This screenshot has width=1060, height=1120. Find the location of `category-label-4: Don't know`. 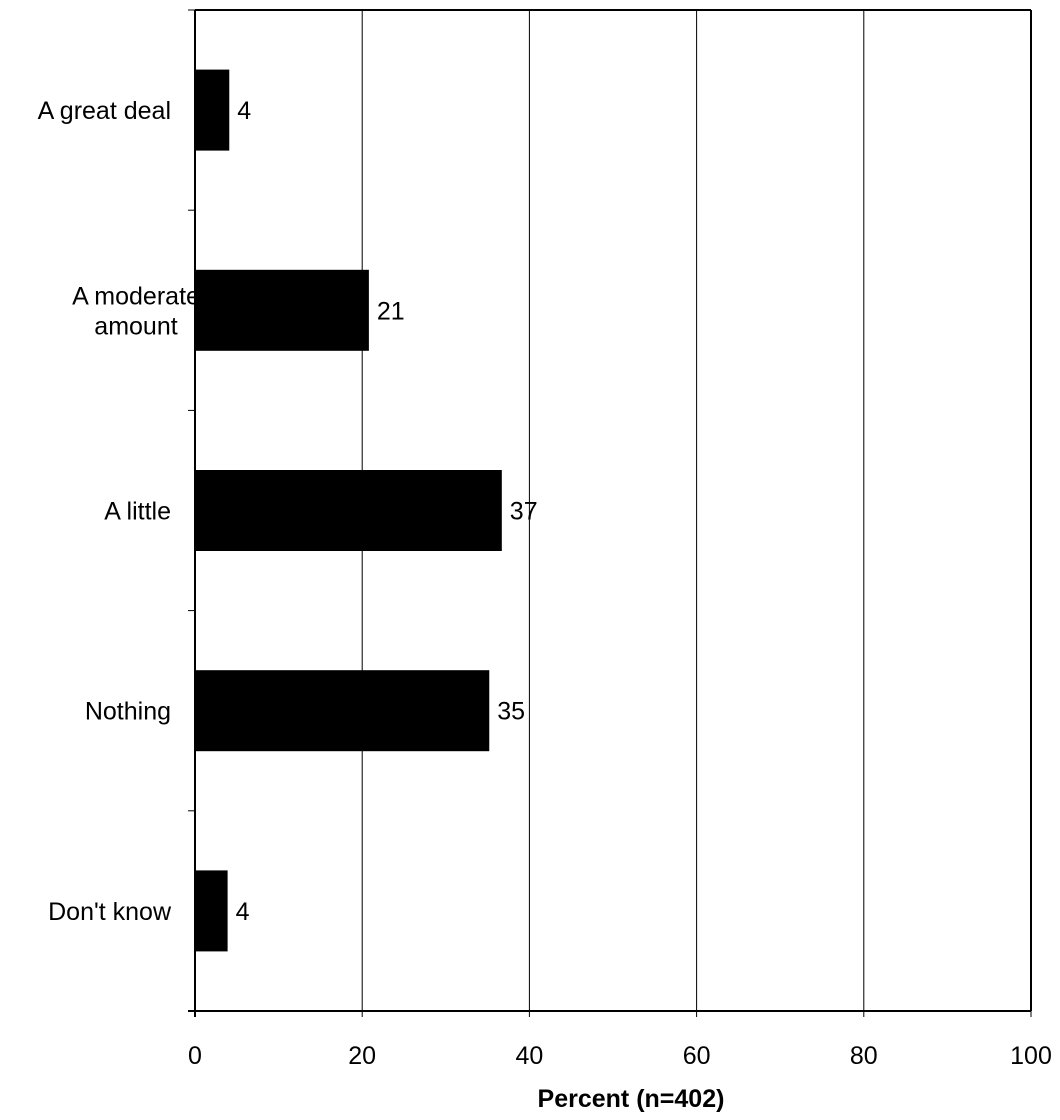

category-label-4: Don't know is located at coordinates (110, 912).